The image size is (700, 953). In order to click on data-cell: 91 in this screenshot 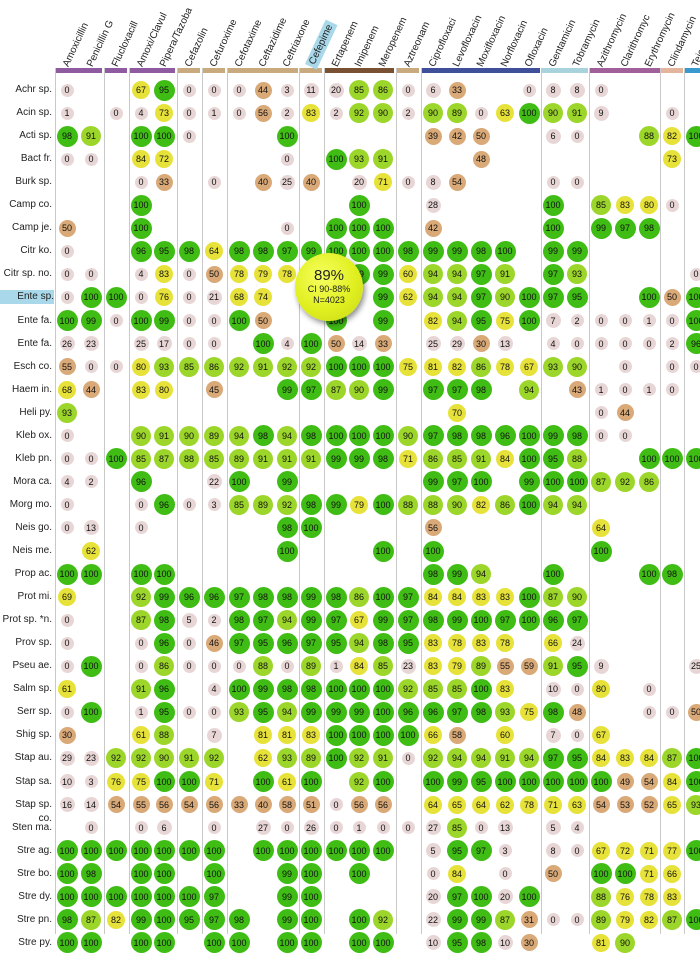, I will do `click(383, 159)`.